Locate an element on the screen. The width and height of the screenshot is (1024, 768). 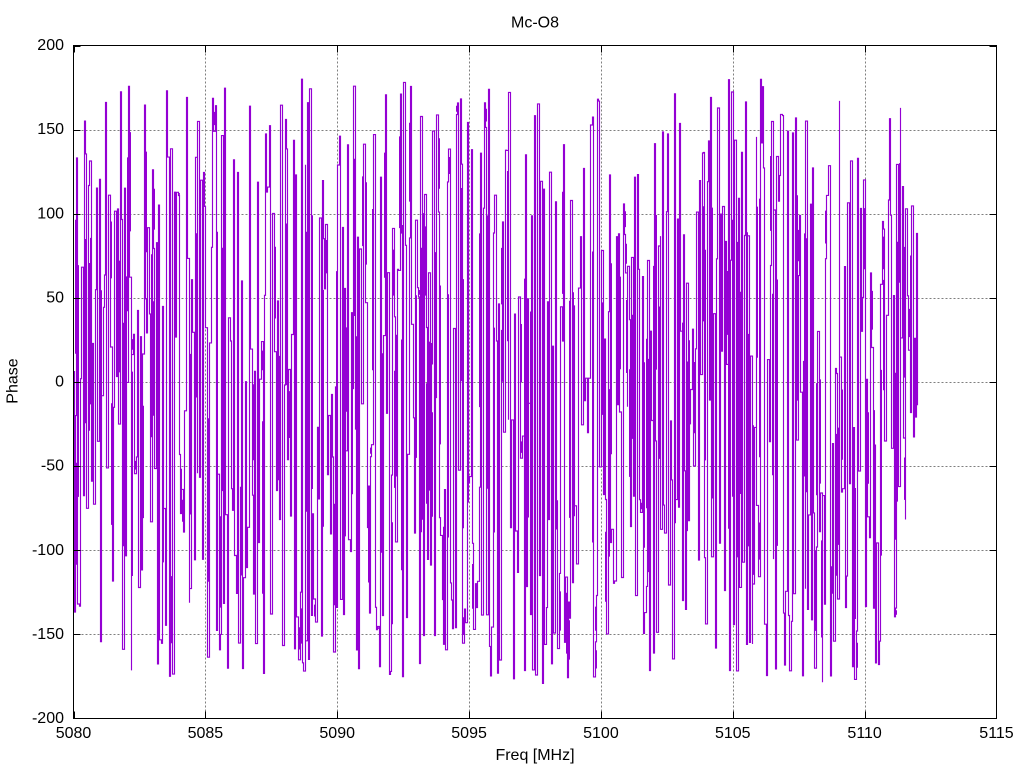
svg-text: 5085 is located at coordinates (206, 733).